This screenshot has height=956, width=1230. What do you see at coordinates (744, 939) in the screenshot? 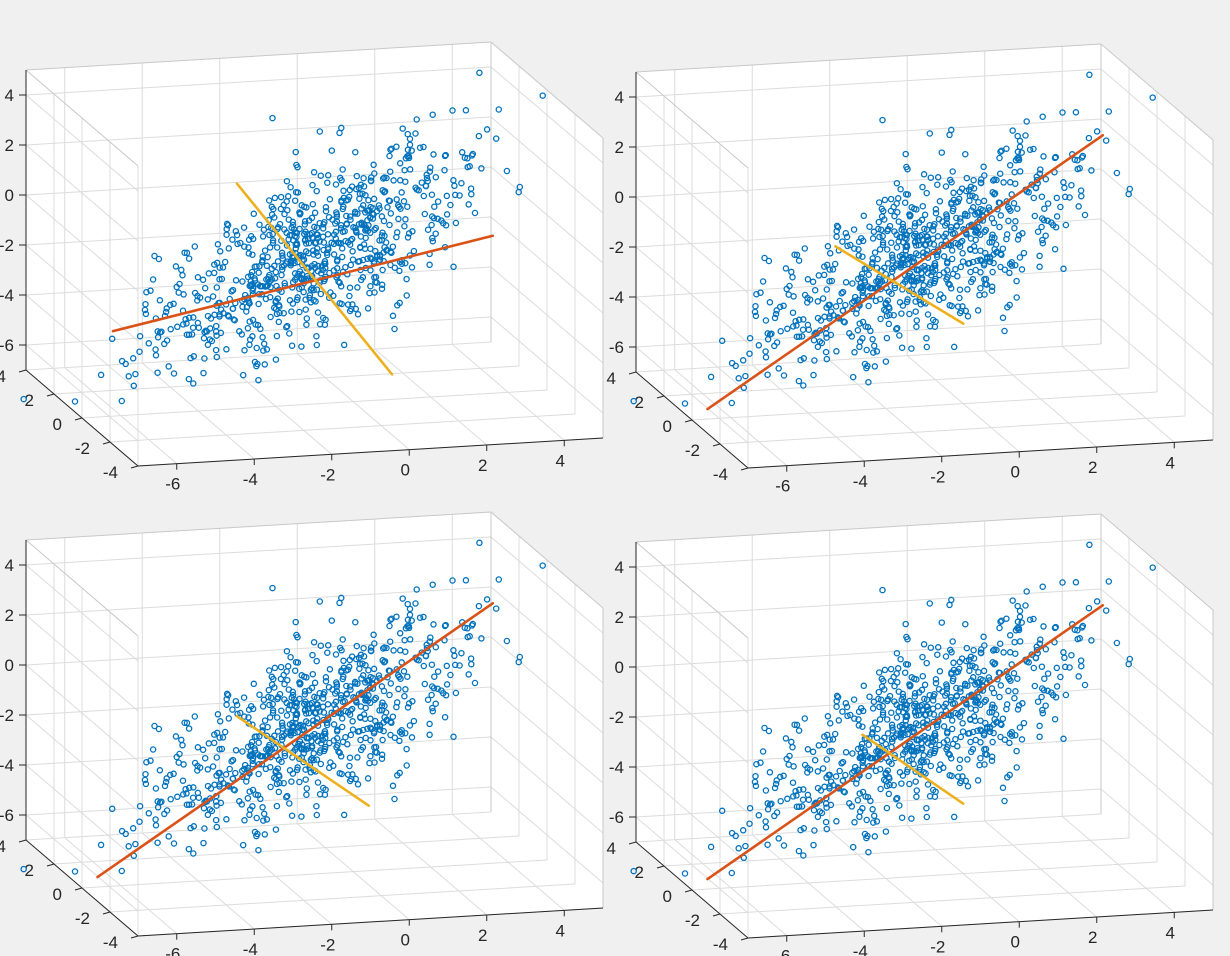
I see `y-tick-mark` at bounding box center [744, 939].